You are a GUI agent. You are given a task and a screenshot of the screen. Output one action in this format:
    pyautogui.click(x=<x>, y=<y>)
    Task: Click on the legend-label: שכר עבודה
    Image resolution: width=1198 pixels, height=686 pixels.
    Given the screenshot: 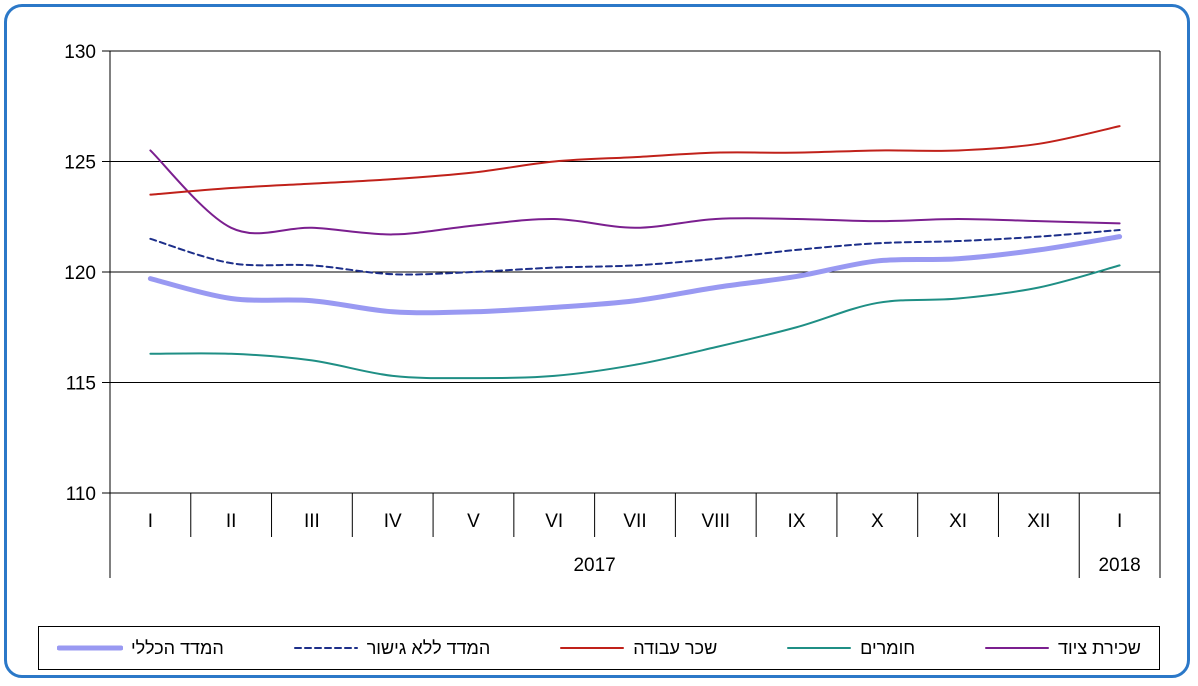 What is the action you would take?
    pyautogui.click(x=675, y=647)
    